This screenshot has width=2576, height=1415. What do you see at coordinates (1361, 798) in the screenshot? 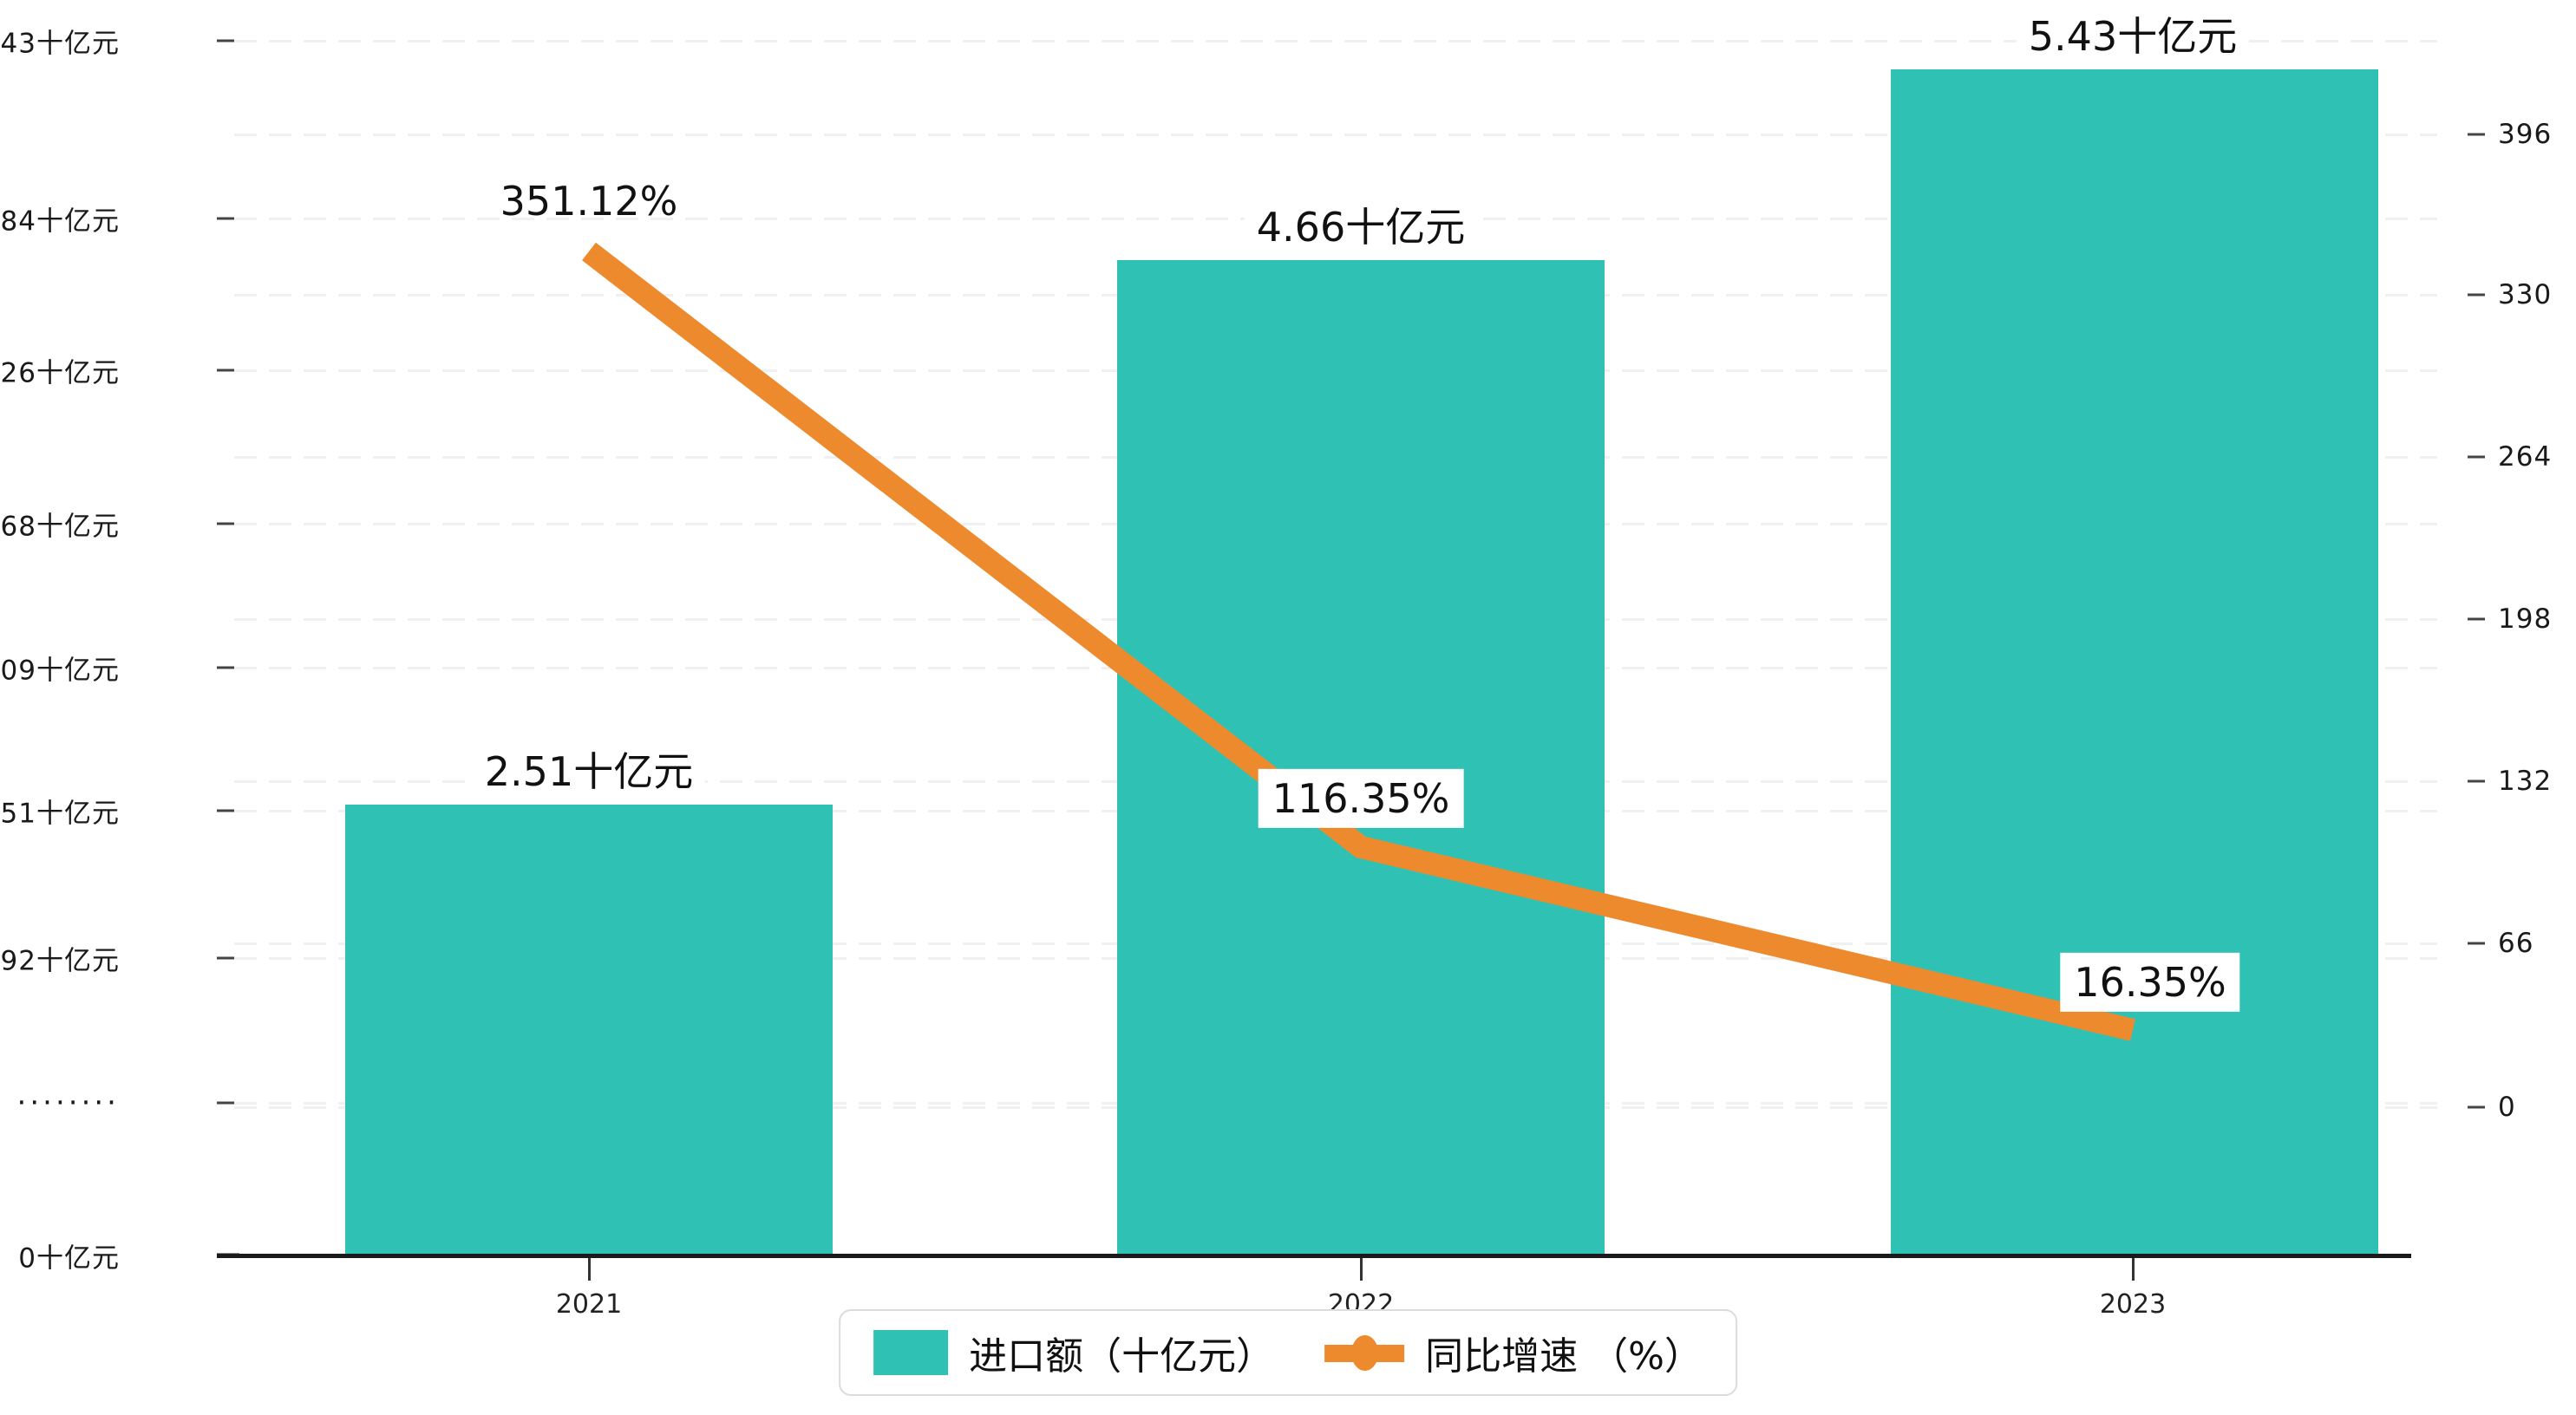
I see `line-value-label-2022: 116.35%` at bounding box center [1361, 798].